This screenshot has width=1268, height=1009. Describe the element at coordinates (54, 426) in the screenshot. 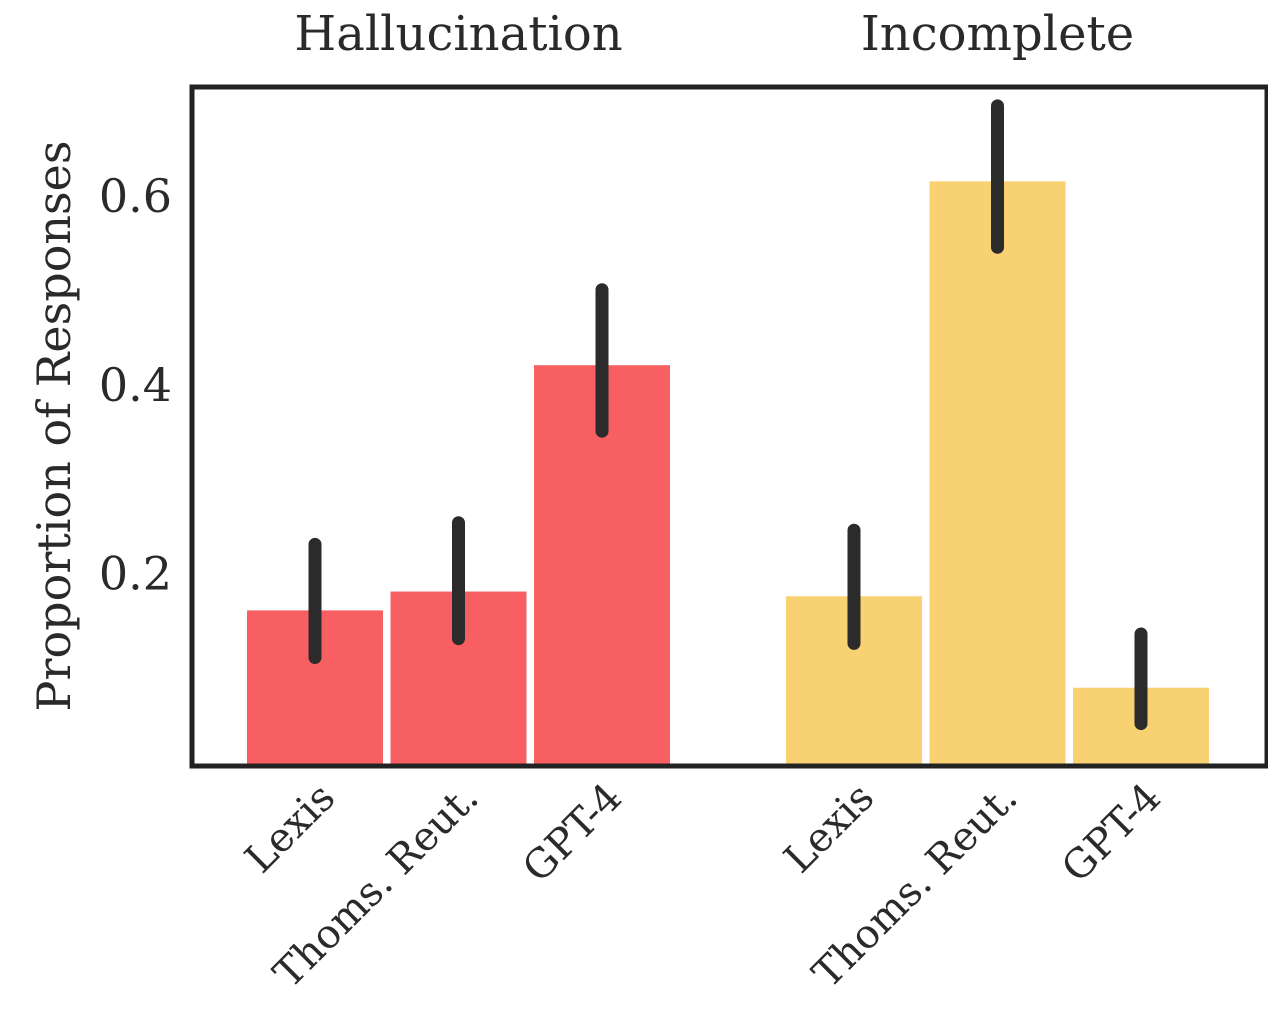

I see `y-axis-label: Proportion of Responses` at that location.